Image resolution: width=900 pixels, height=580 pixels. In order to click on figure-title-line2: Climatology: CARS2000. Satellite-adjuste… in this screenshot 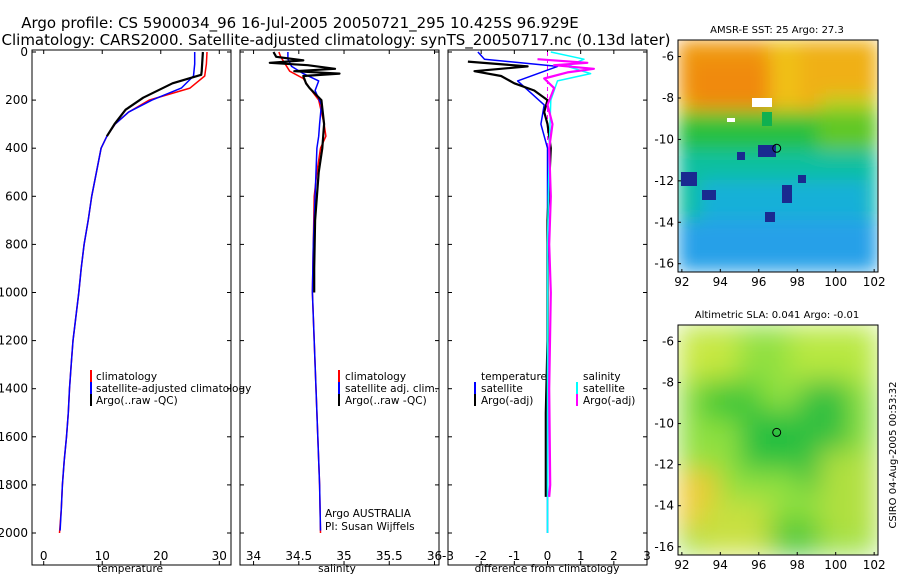, I will do `click(336, 40)`.